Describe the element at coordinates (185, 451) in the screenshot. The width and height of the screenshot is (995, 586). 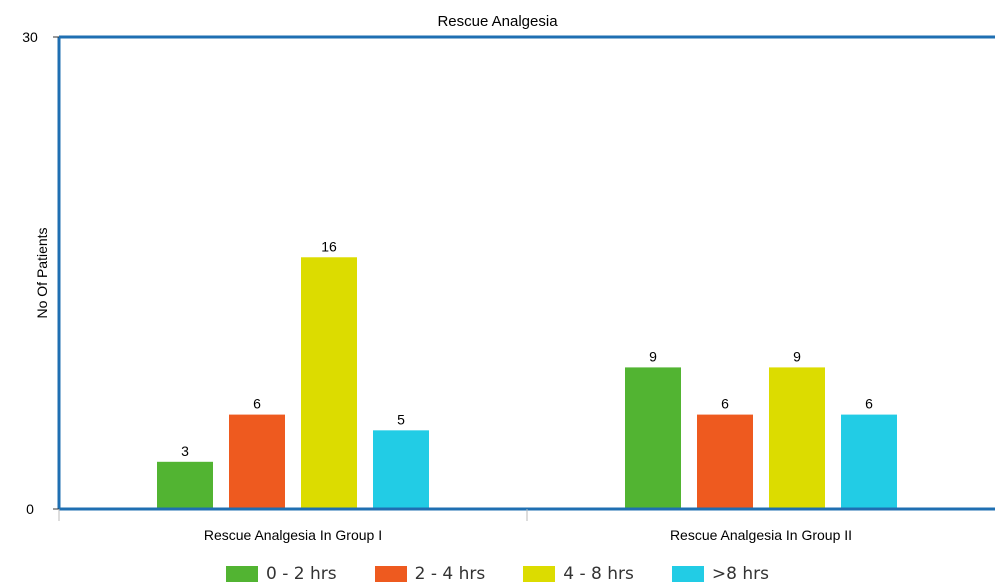
I see `bar-value-label: 3` at that location.